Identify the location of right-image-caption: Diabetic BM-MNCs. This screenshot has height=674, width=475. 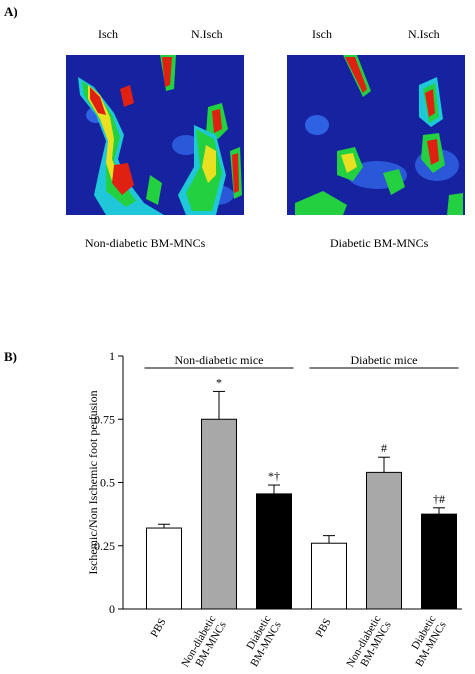
(379, 243).